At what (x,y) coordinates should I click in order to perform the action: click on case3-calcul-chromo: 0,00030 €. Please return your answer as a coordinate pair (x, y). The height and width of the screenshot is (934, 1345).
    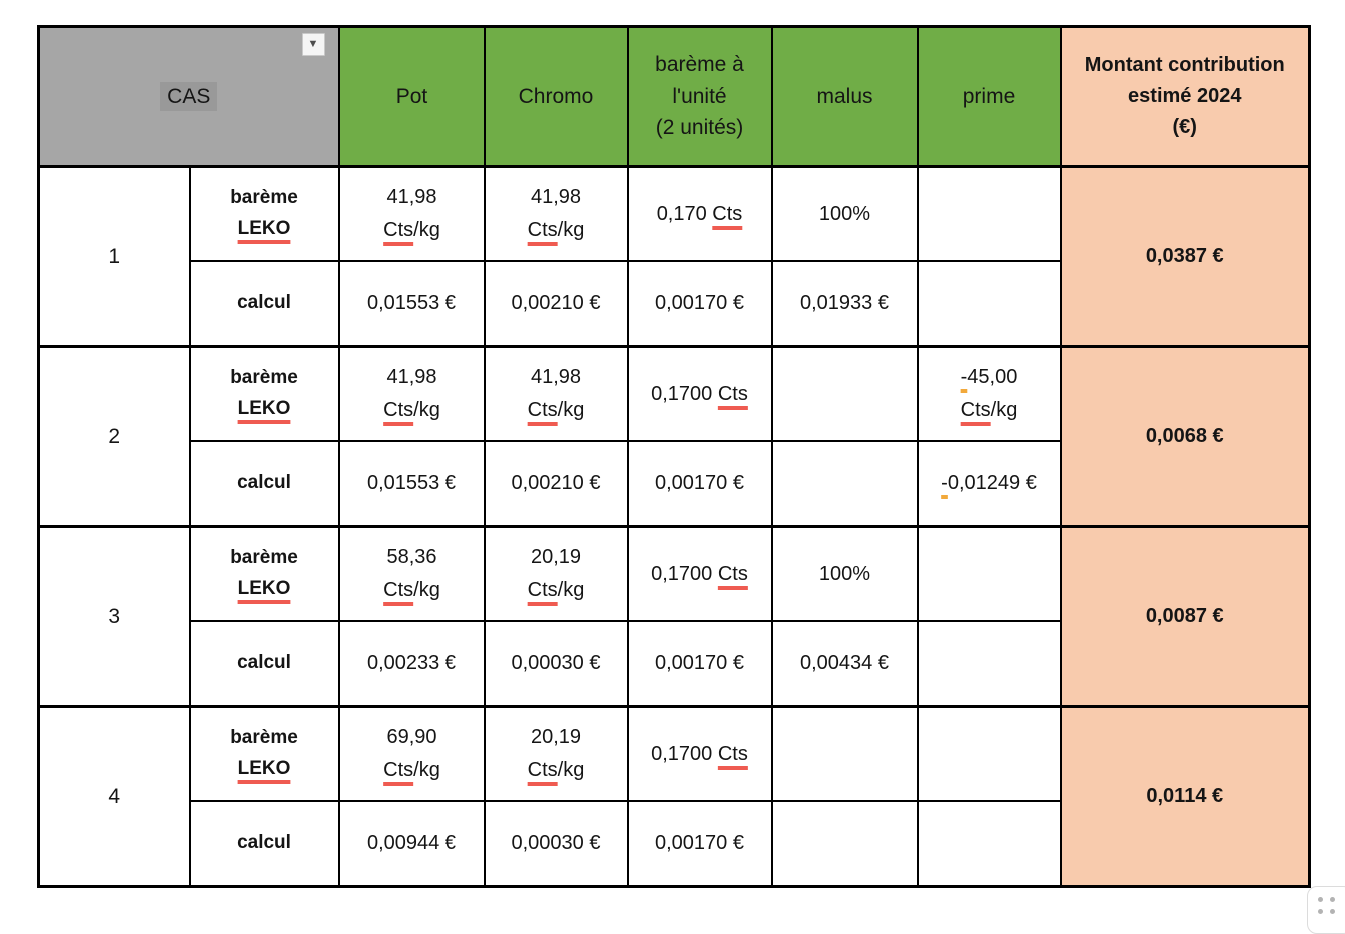
    Looking at the image, I should click on (556, 663).